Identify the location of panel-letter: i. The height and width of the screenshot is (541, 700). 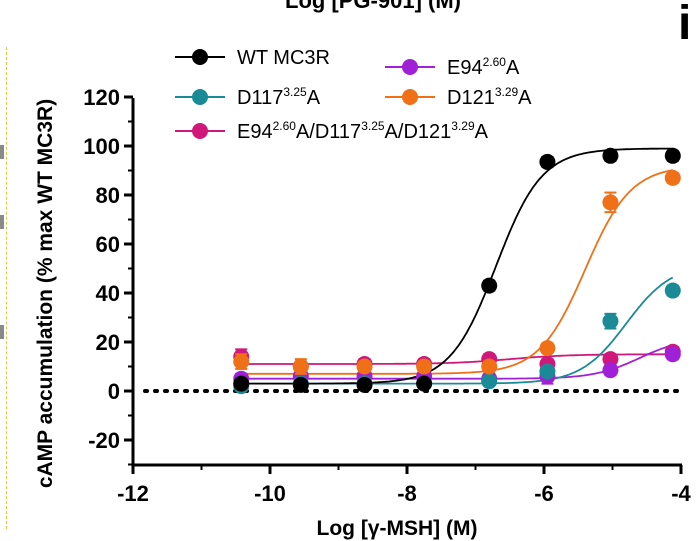
(685, 25).